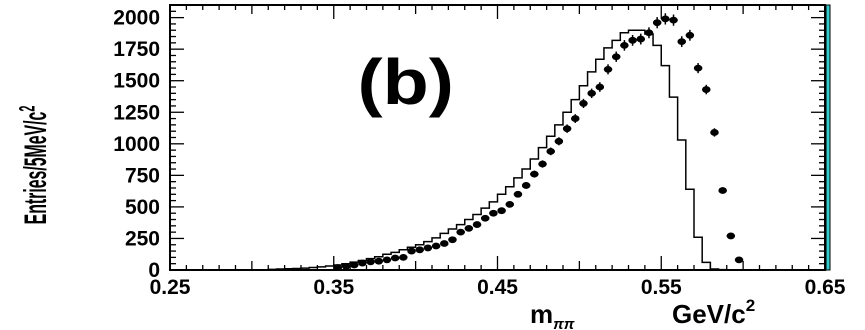 This screenshot has height=330, width=865. What do you see at coordinates (136, 81) in the screenshot?
I see `y-tick-label: 1500` at bounding box center [136, 81].